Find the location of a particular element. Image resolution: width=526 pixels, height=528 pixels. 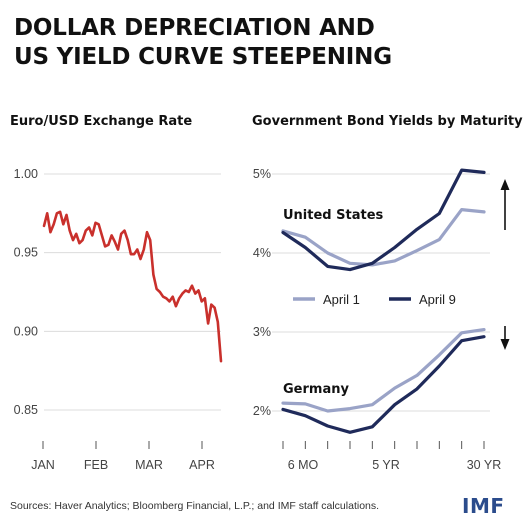

x-tick-label-left: APR is located at coordinates (202, 465).